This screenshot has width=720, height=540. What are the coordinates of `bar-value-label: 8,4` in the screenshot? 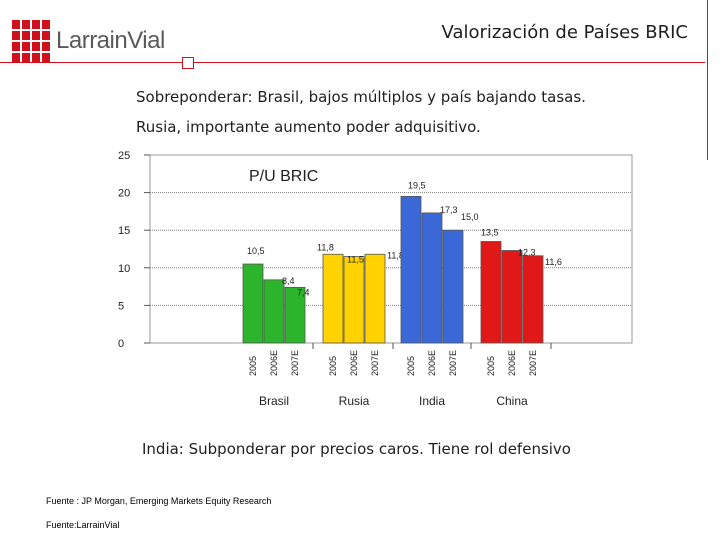 It's located at (288, 281).